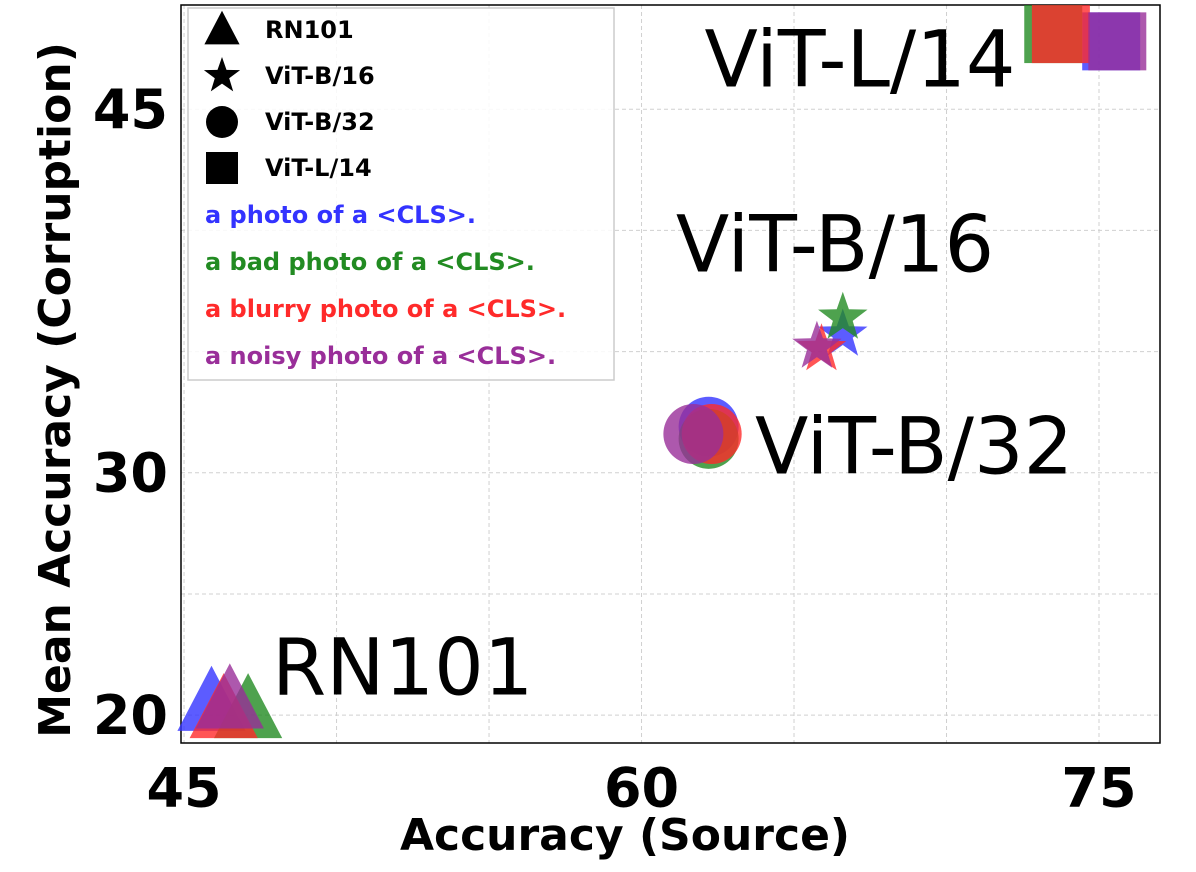 The width and height of the screenshot is (1196, 872). Describe the element at coordinates (309, 30) in the screenshot. I see `legend-label: RN101` at that location.